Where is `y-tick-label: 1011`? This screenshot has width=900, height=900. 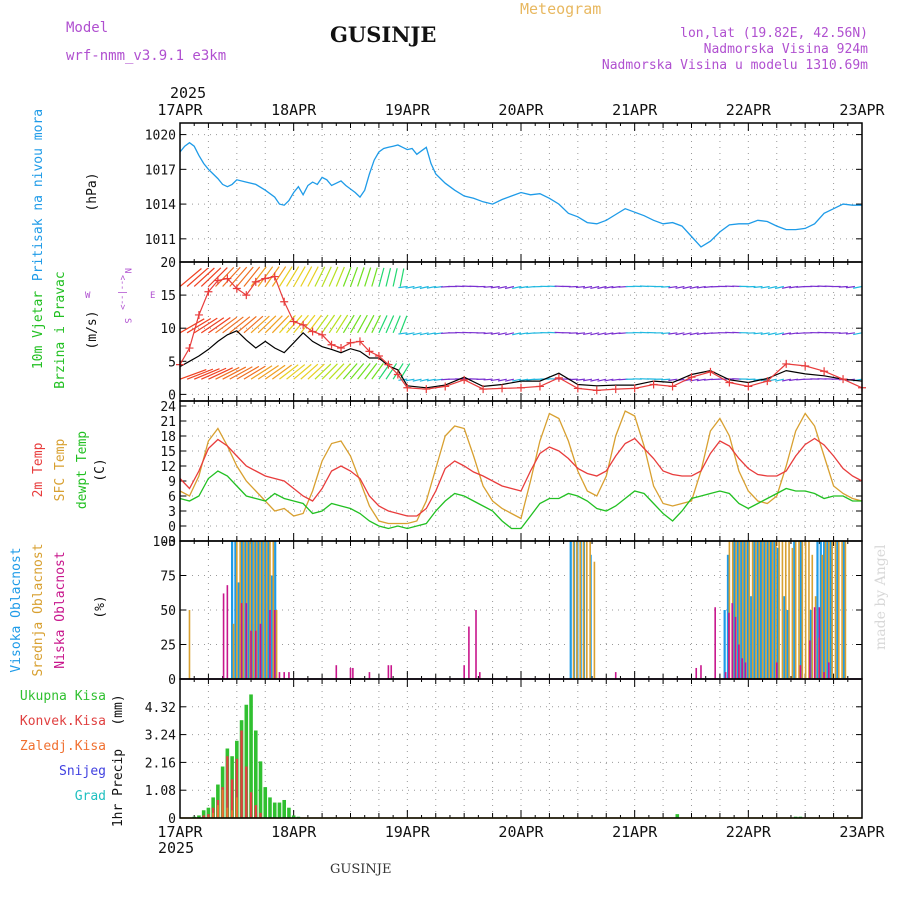 y-tick-label: 1011 is located at coordinates (160, 240).